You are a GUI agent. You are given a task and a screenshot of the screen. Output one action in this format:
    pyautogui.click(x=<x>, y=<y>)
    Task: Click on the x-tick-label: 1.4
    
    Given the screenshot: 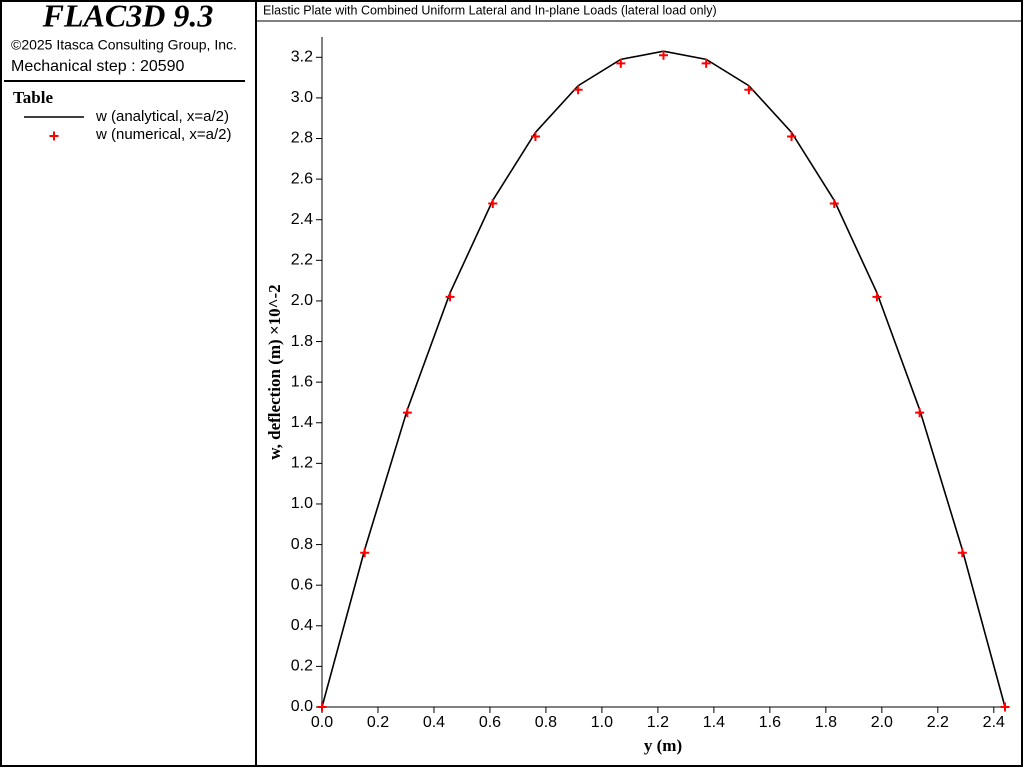 What is the action you would take?
    pyautogui.click(x=714, y=722)
    